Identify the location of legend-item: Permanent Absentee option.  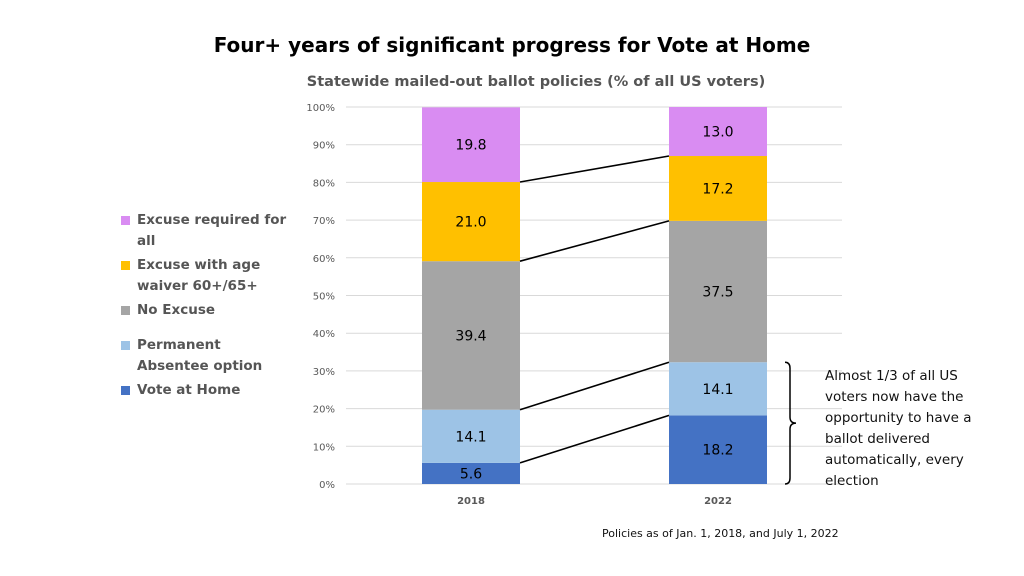
(206, 356).